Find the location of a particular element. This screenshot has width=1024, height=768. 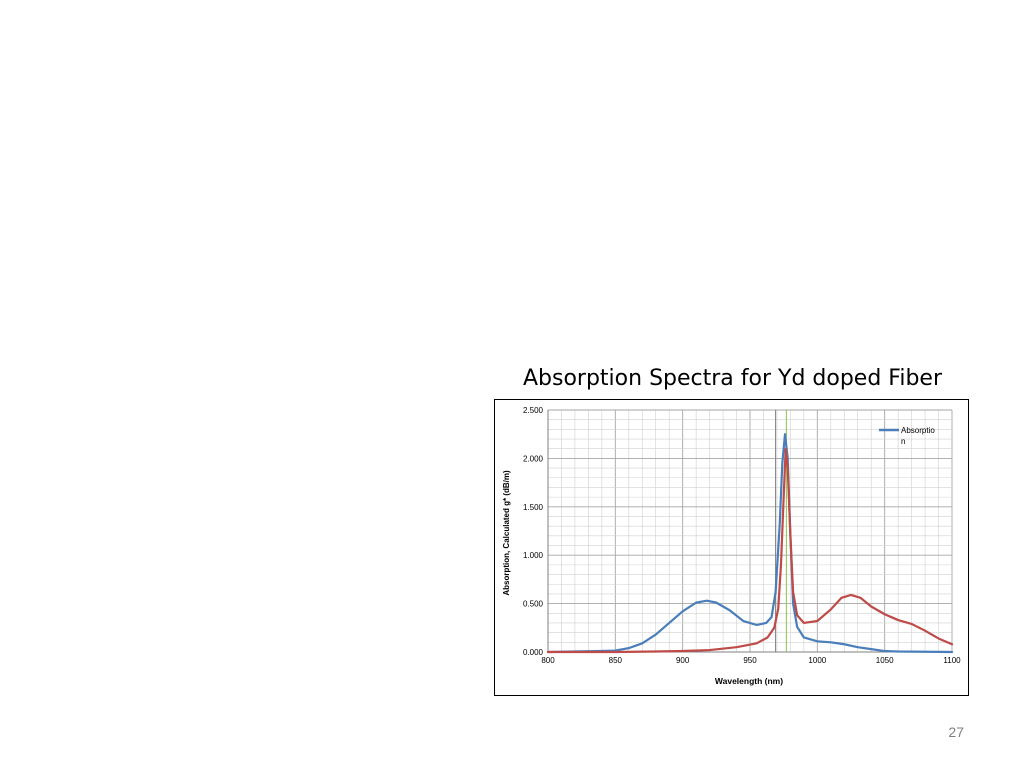

y-tick-label: 0.000 is located at coordinates (533, 652).